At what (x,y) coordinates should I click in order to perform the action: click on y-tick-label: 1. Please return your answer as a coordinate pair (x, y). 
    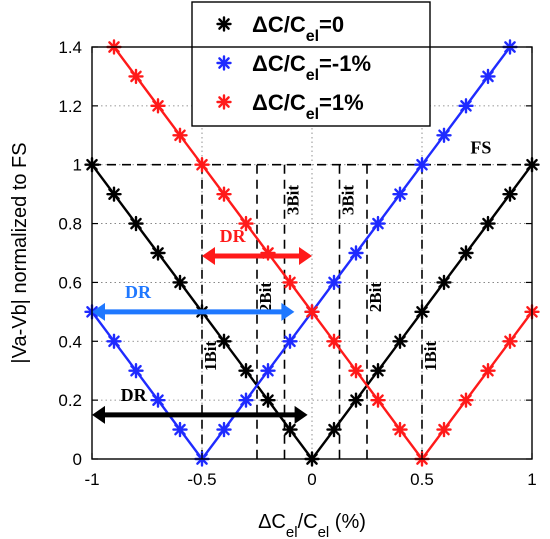
    Looking at the image, I should click on (77, 165).